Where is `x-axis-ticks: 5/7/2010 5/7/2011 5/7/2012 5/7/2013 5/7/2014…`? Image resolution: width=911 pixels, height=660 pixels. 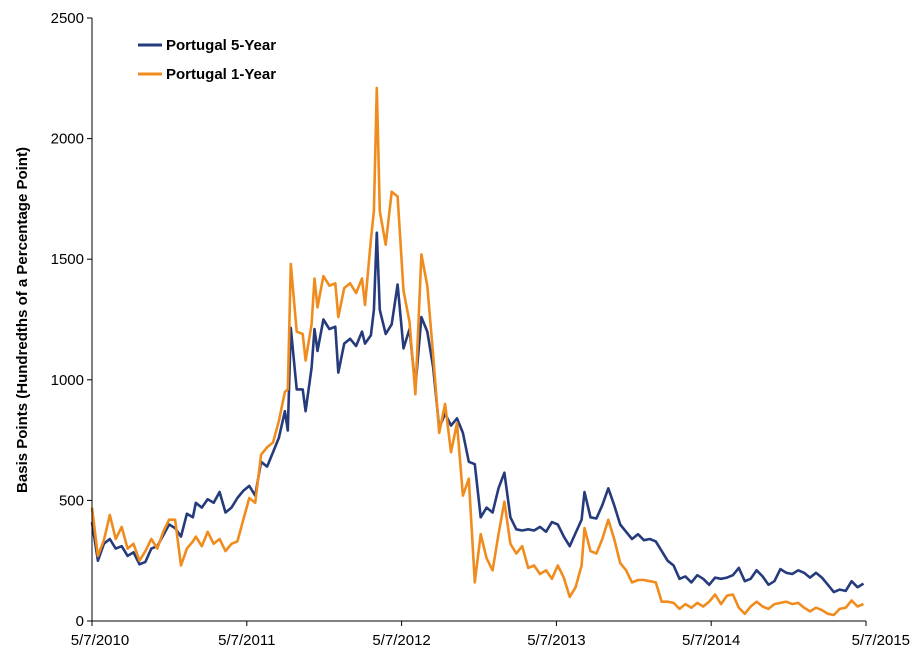
x-axis-ticks: 5/7/2010 5/7/2011 5/7/2012 5/7/2013 5/7/2014… is located at coordinates (490, 635).